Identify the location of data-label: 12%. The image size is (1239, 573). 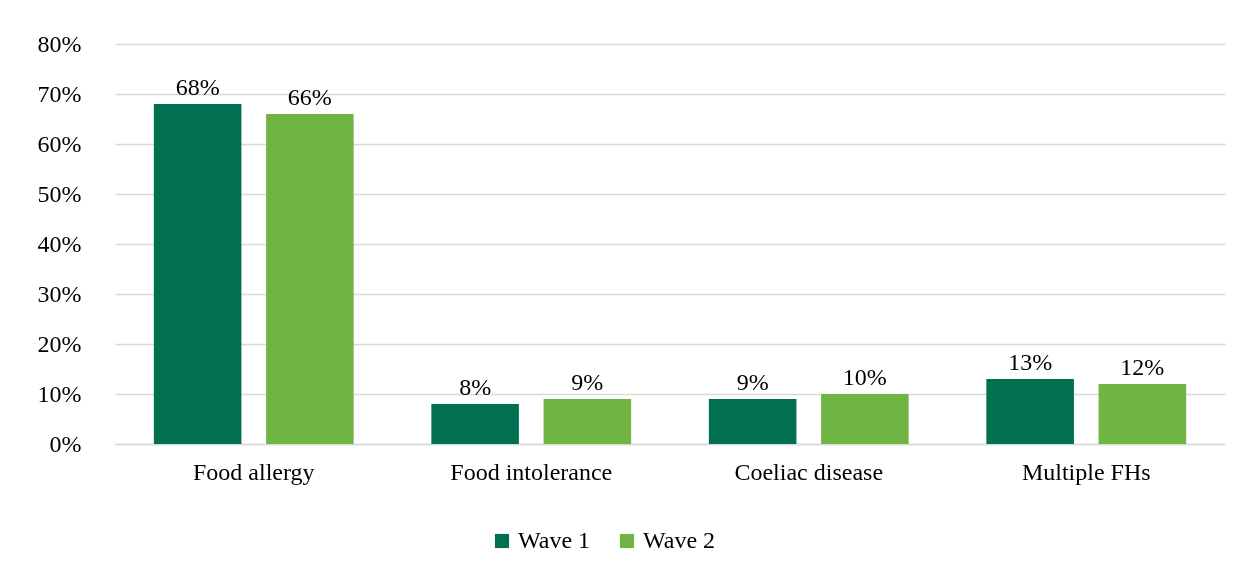
(1142, 367).